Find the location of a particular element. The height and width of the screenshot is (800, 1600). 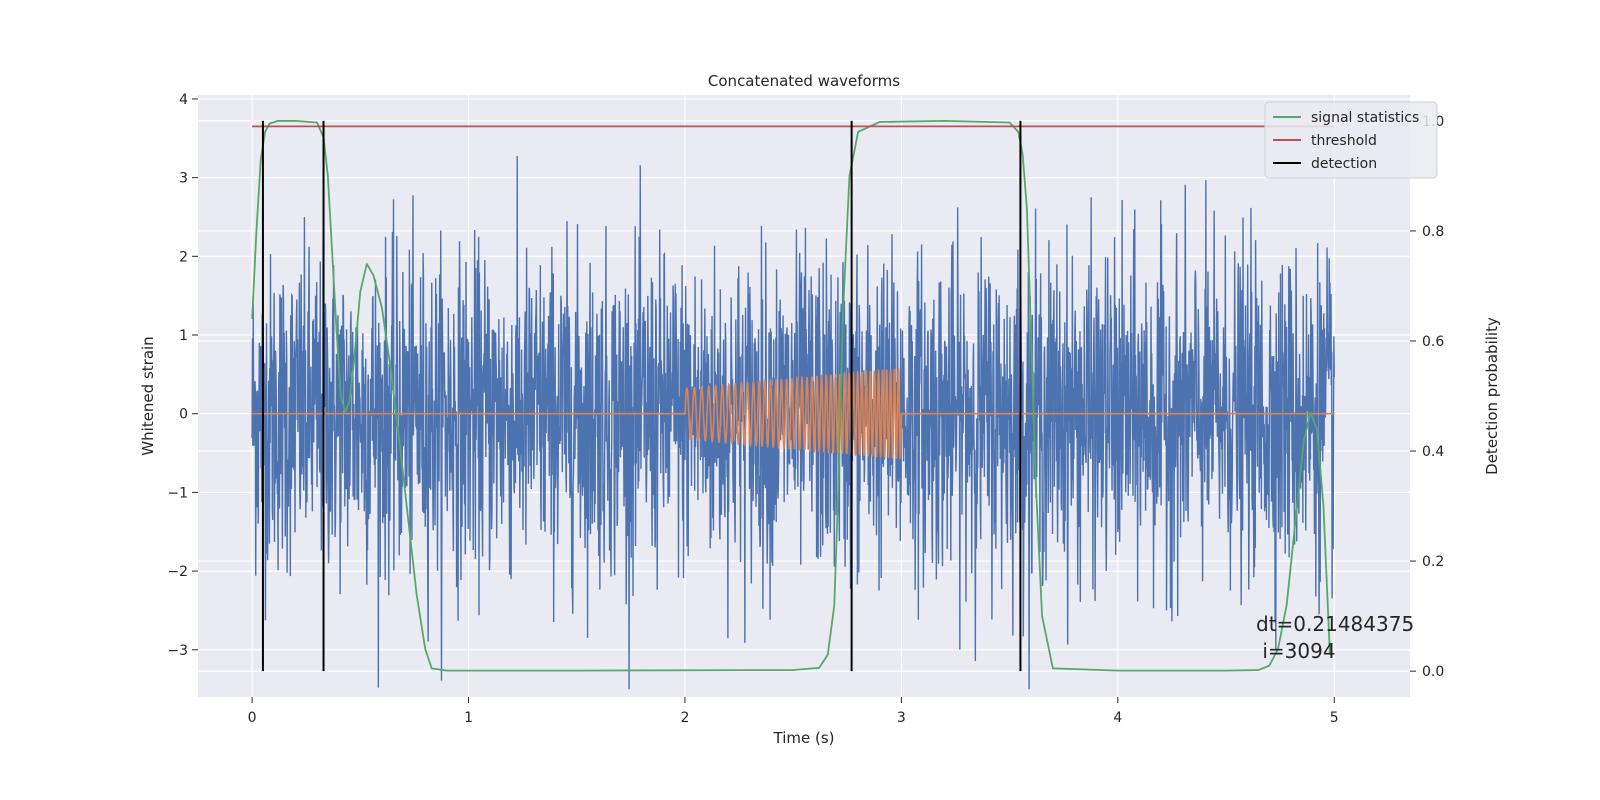

y2-tick-label: 0.2 is located at coordinates (1433, 562).